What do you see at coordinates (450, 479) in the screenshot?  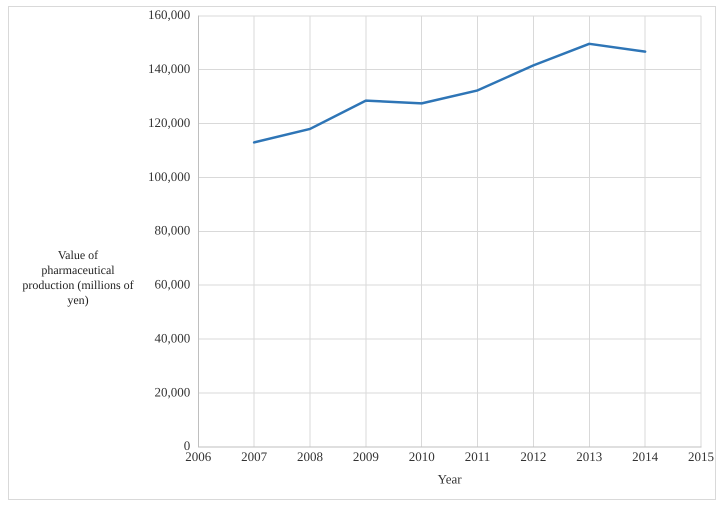 I see `x-axis-title: Year` at bounding box center [450, 479].